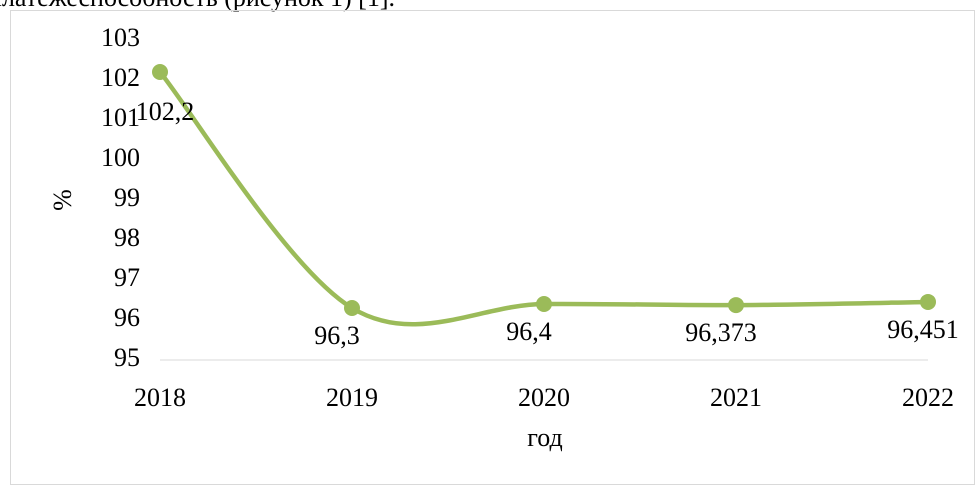 This screenshot has height=486, width=976. Describe the element at coordinates (923, 329) in the screenshot. I see `data-label: 96,451` at that location.